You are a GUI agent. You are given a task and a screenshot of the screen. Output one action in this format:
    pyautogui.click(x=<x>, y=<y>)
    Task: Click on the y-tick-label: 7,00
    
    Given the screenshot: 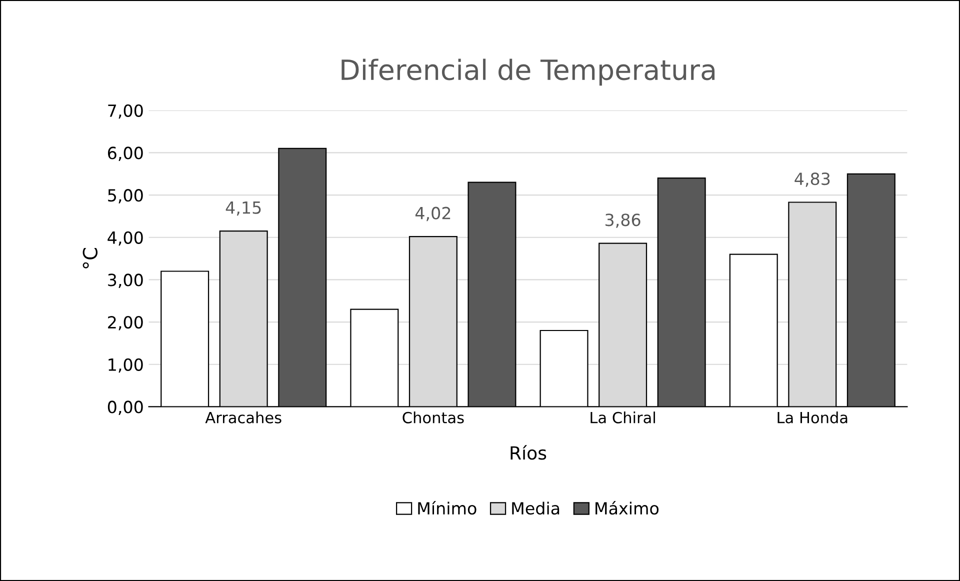 What is the action you would take?
    pyautogui.click(x=125, y=111)
    